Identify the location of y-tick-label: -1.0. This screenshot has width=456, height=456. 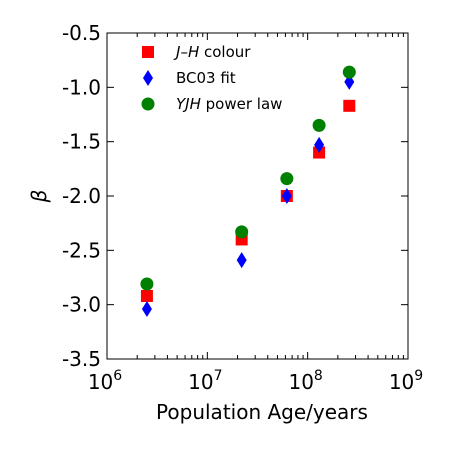
(81, 87).